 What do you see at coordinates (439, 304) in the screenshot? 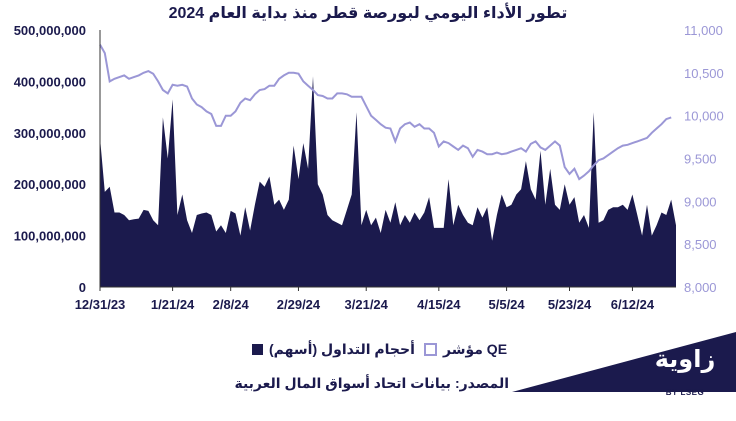
I see `x-tick-label: 4/15/24` at bounding box center [439, 304].